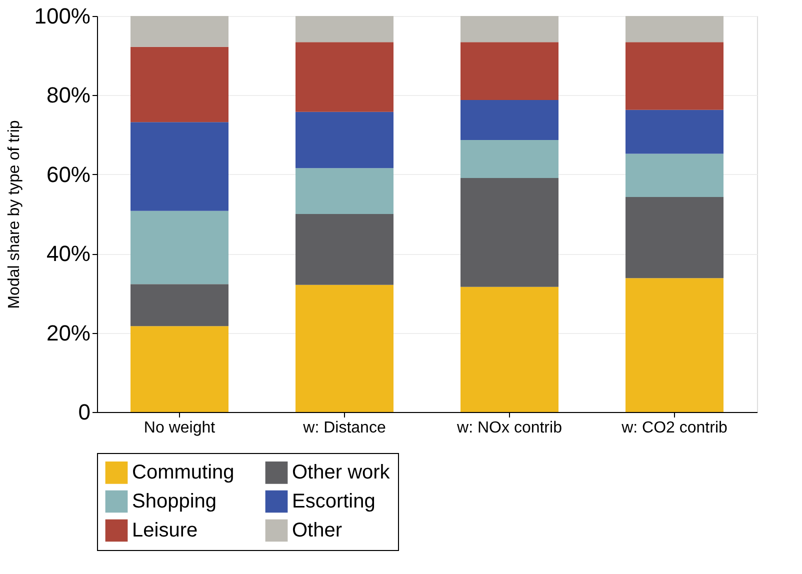 The height and width of the screenshot is (574, 802). I want to click on x-tick-label: w: NOx contrib, so click(509, 428).